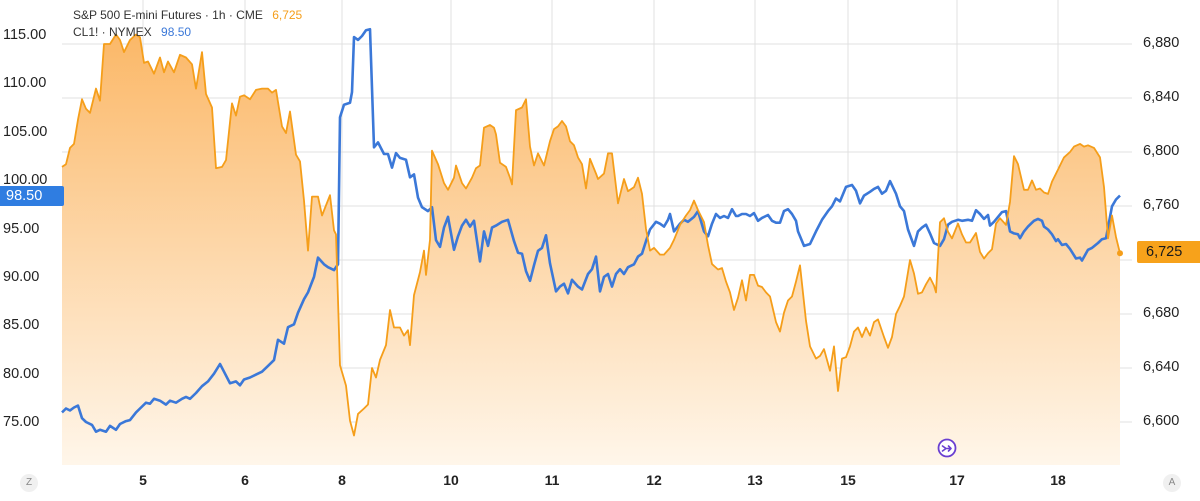 This screenshot has width=1200, height=501. What do you see at coordinates (21, 422) in the screenshot?
I see `left-axis-tick: 75.00` at bounding box center [21, 422].